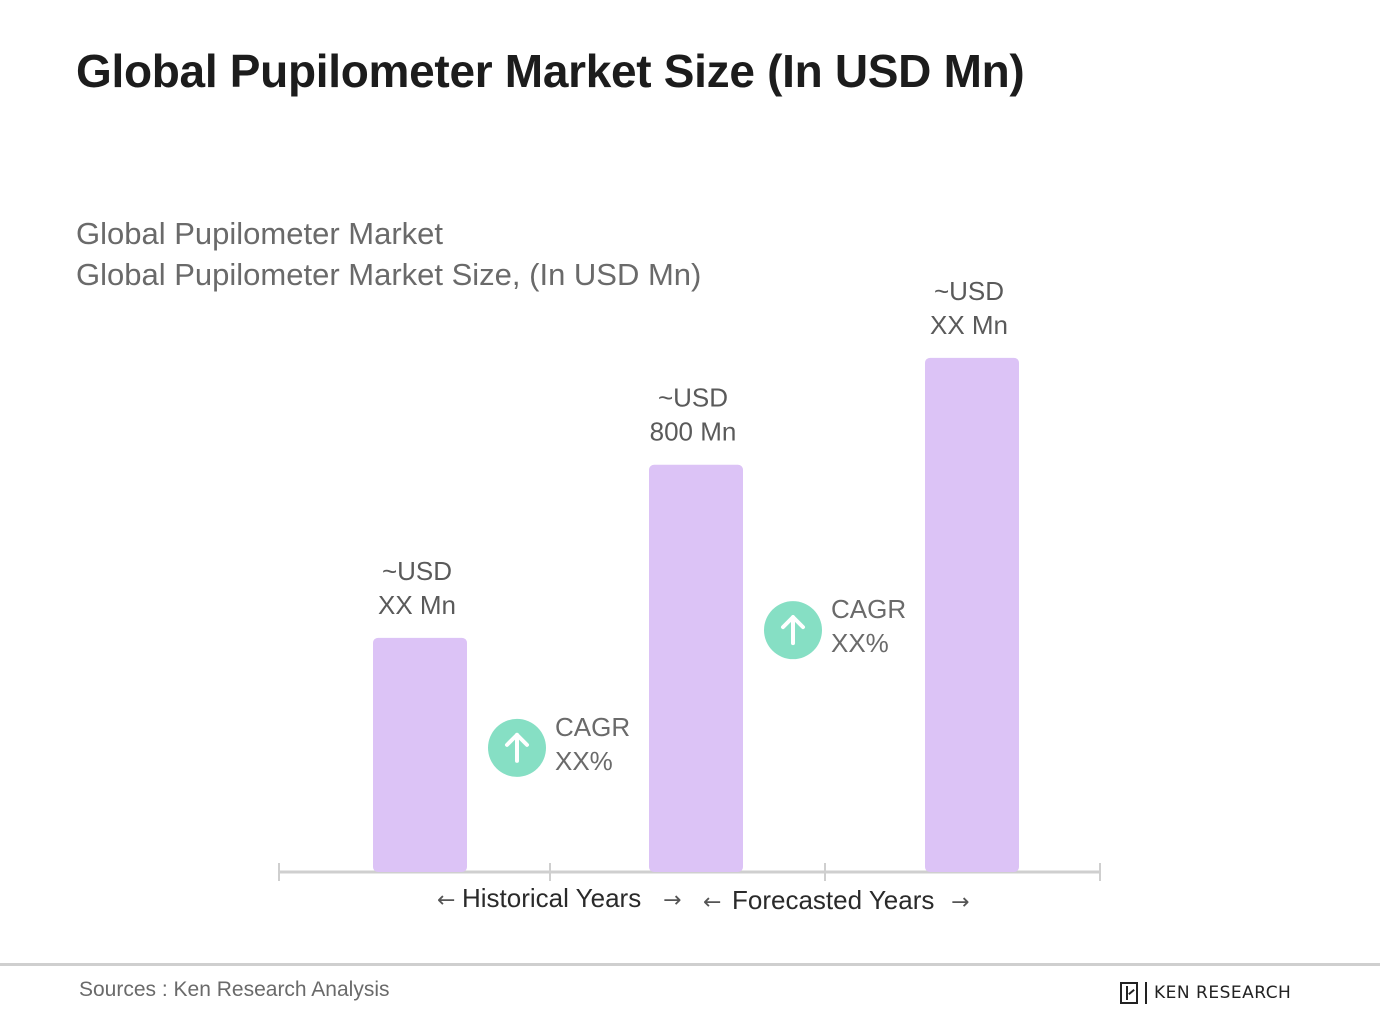  Describe the element at coordinates (690, 964) in the screenshot. I see `footer-divider` at that location.